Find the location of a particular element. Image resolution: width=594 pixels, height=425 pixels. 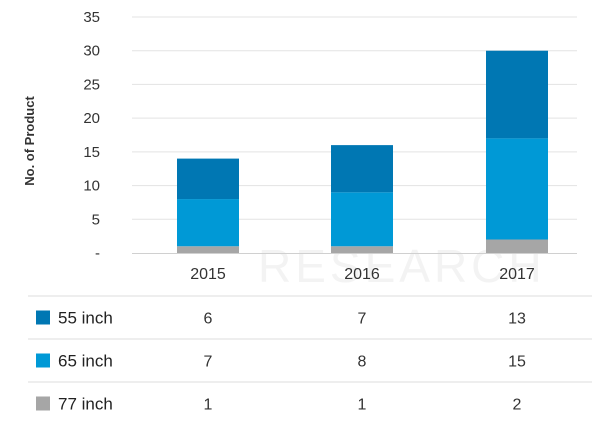

bar-65-inch-2017 is located at coordinates (517, 189).